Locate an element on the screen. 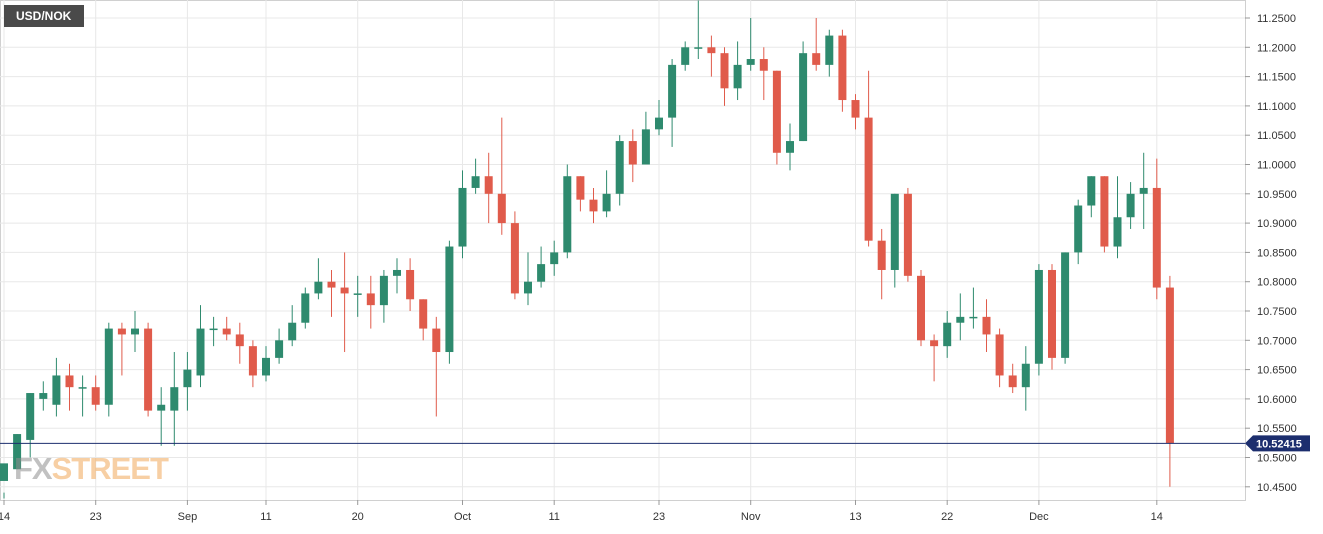 The width and height of the screenshot is (1323, 534). y-tick-label: 10.6500 is located at coordinates (1277, 371).